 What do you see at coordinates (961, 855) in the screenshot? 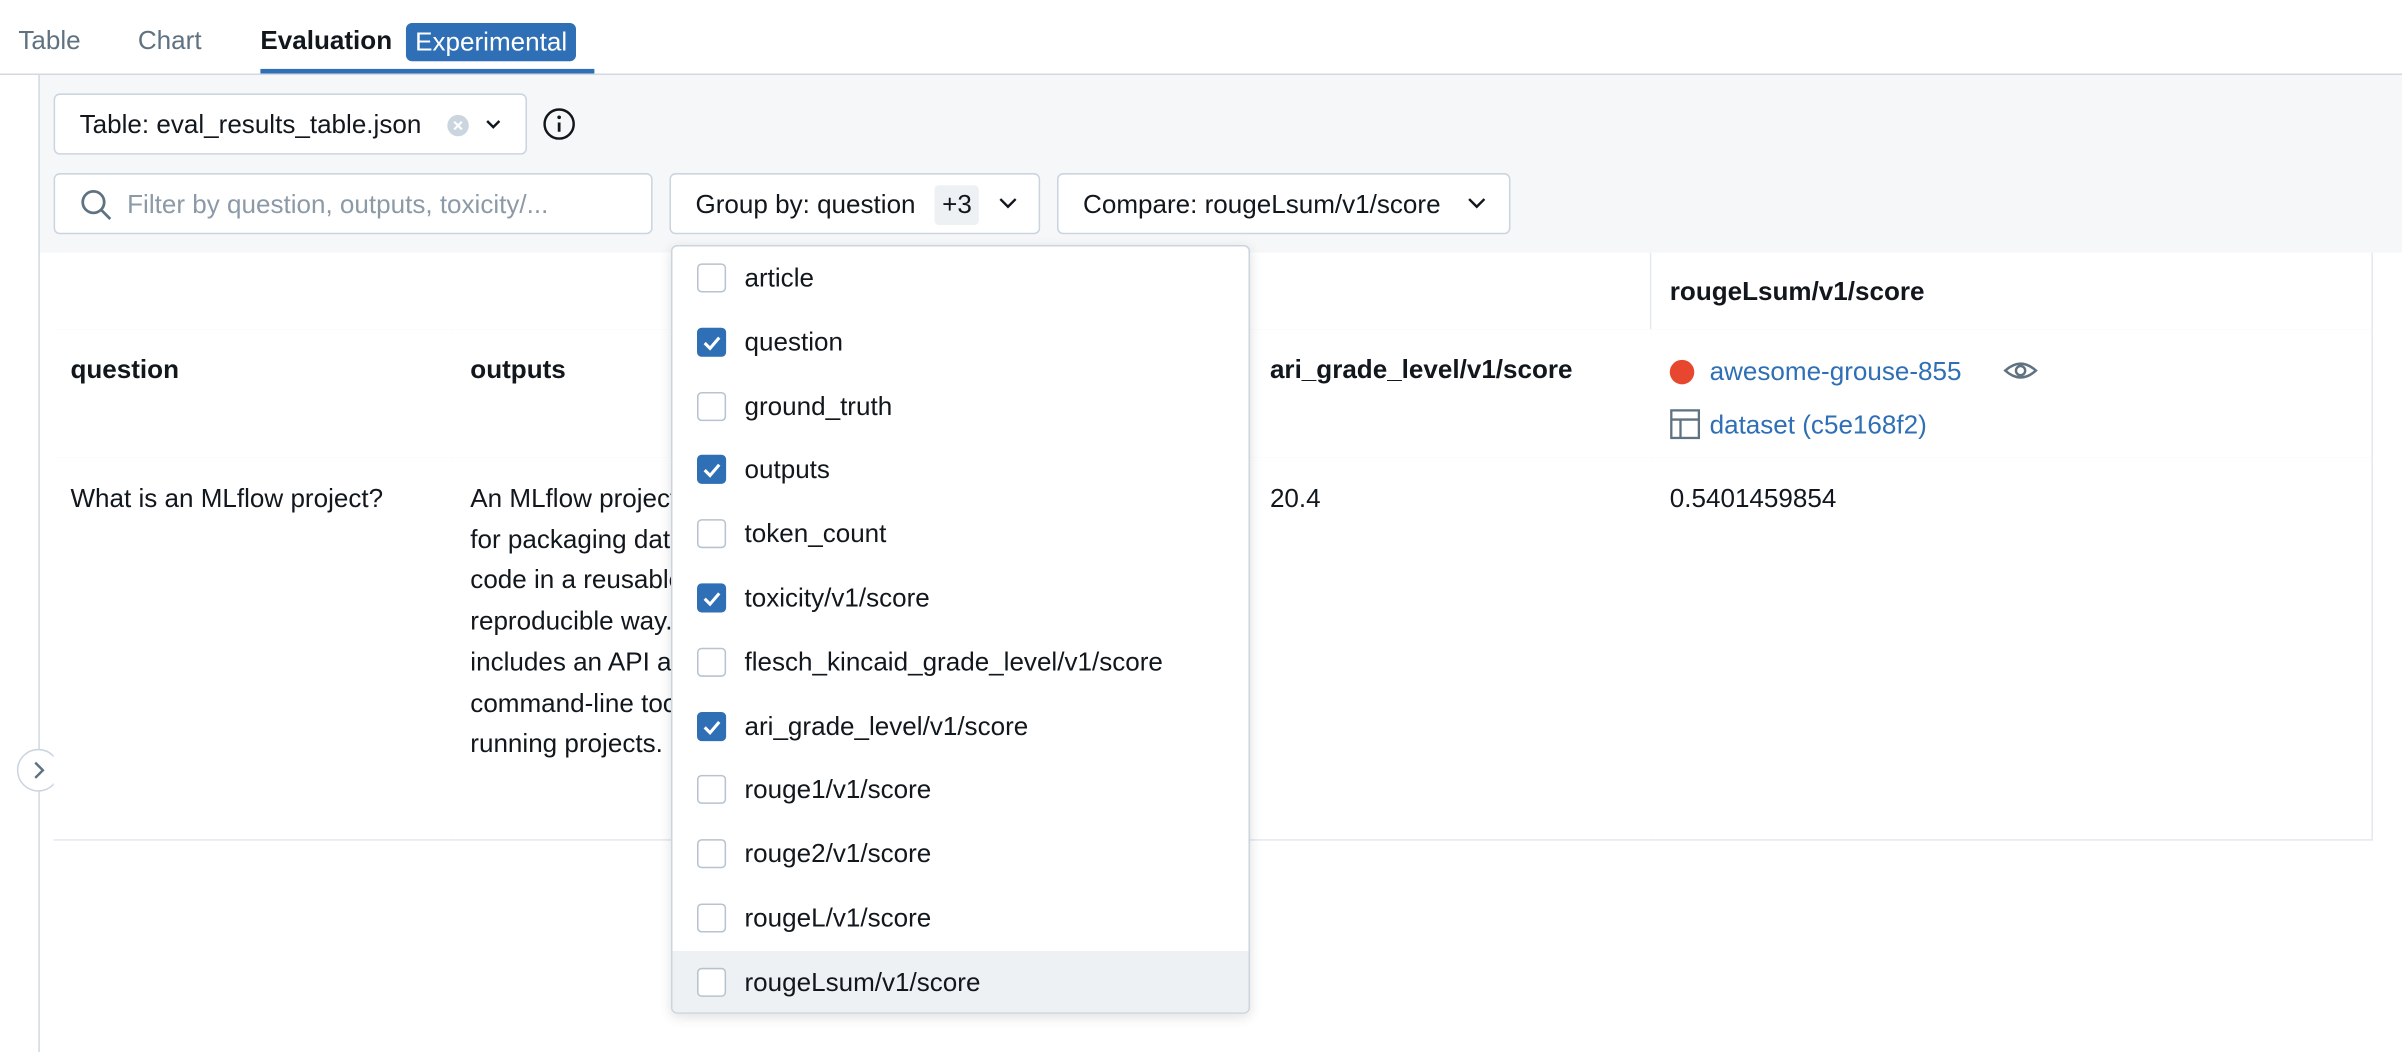
I see `dropdown-option: rouge2/v1/score` at bounding box center [961, 855].